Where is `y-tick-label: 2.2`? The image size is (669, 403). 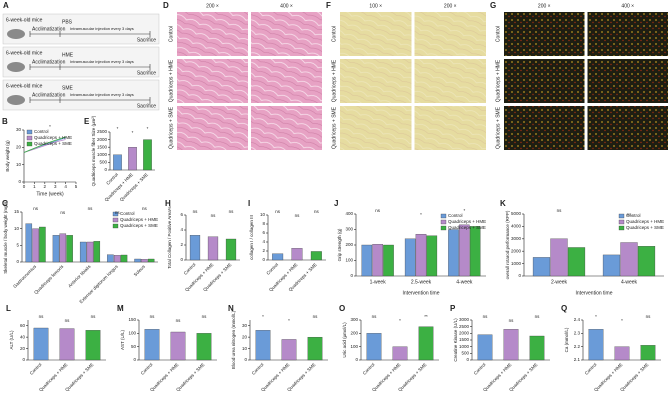
y-tick-label: 2.2 is located at coordinates (577, 346).